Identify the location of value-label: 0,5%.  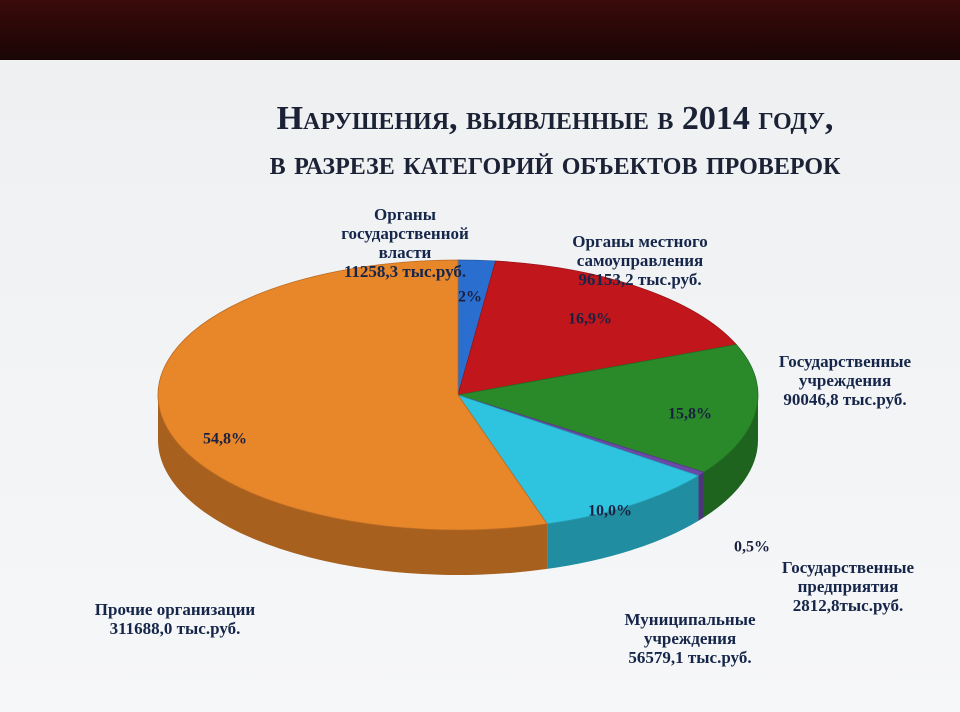
(752, 547).